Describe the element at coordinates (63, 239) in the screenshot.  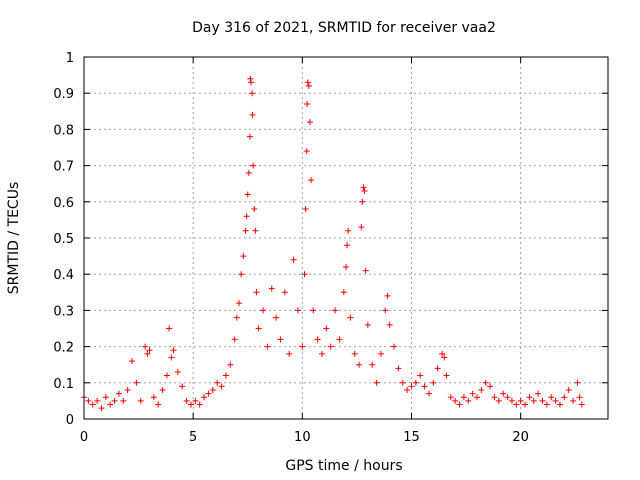
I see `y-tick-labels: 0 0.1 0.2 0.3 0.4 0.5 0.6 0.7 0.8 0.9 1` at that location.